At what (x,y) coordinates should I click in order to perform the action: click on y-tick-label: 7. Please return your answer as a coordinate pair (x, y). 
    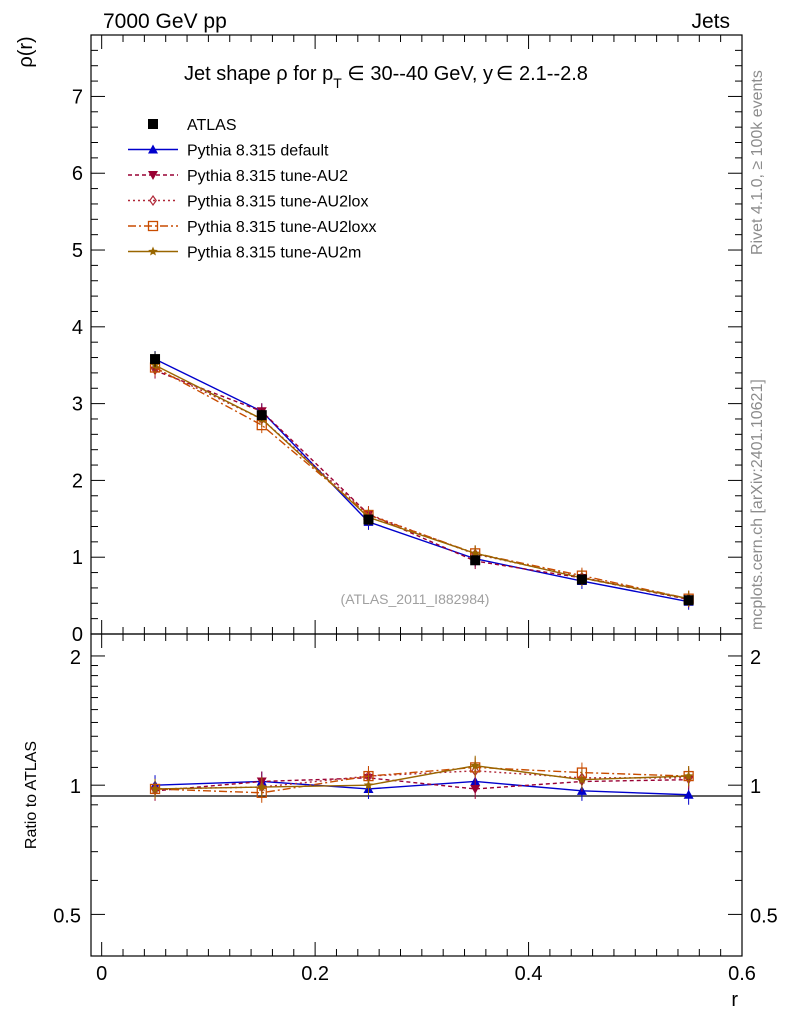
    Looking at the image, I should click on (77, 97).